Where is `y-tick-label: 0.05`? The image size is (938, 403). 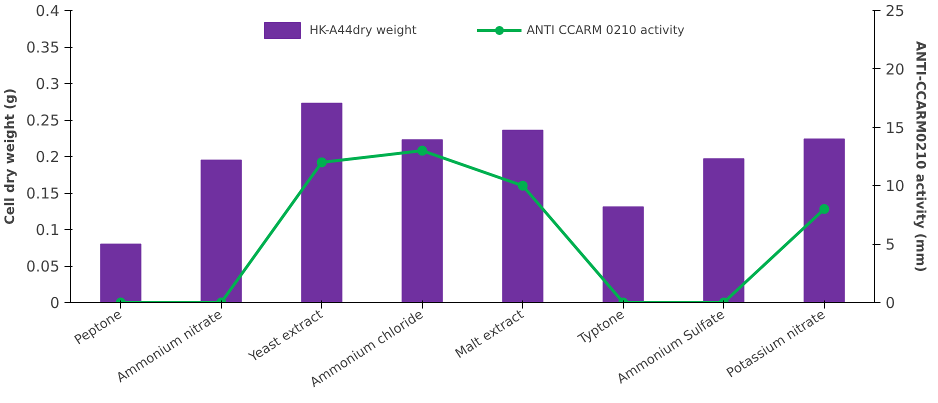 y-tick-label: 0.05 is located at coordinates (43, 267).